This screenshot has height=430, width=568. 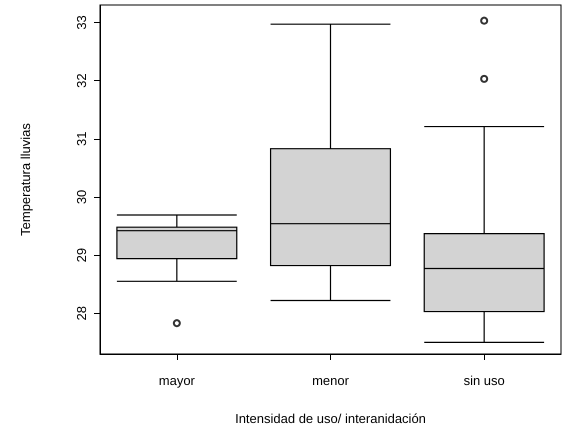 I want to click on y-tick-label: 31, so click(x=81, y=139).